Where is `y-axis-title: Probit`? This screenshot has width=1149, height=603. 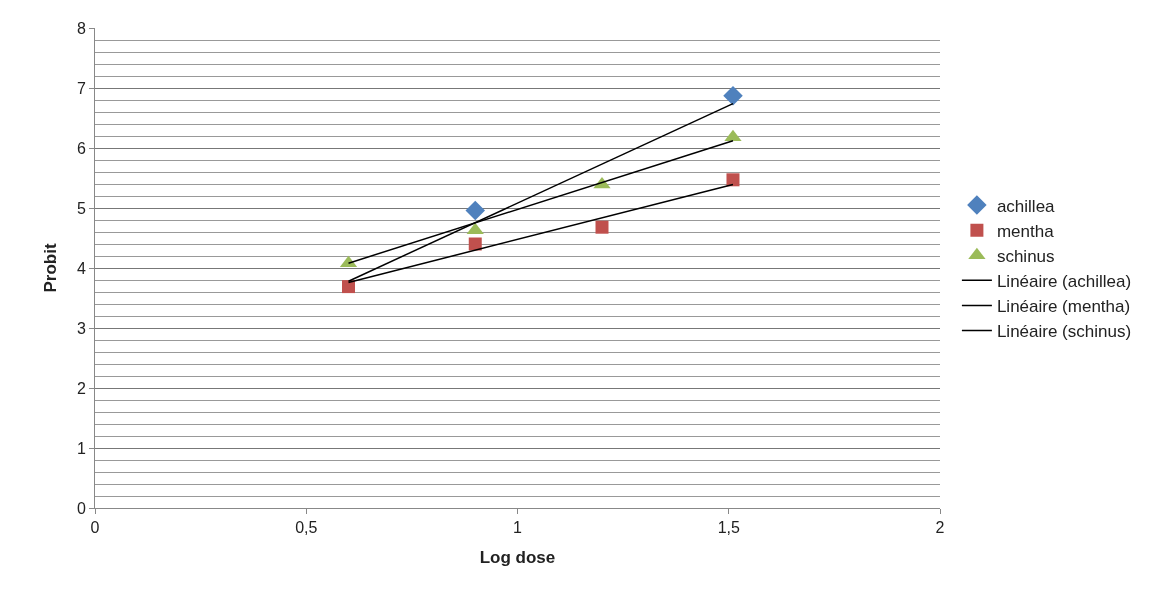
y-axis-title: Probit is located at coordinates (51, 268).